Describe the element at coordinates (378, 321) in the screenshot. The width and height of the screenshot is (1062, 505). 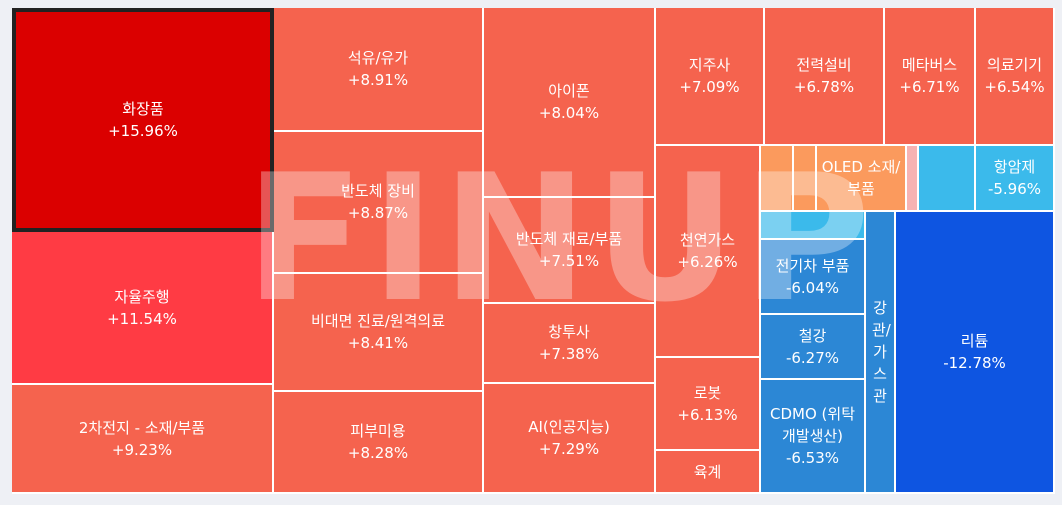
I see `tile-name: 비대면 진료/원격의료` at that location.